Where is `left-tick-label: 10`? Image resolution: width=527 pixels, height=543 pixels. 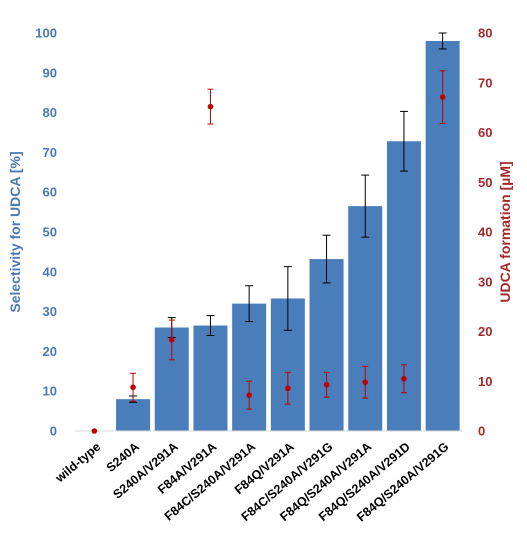 left-tick-label: 10 is located at coordinates (50, 391).